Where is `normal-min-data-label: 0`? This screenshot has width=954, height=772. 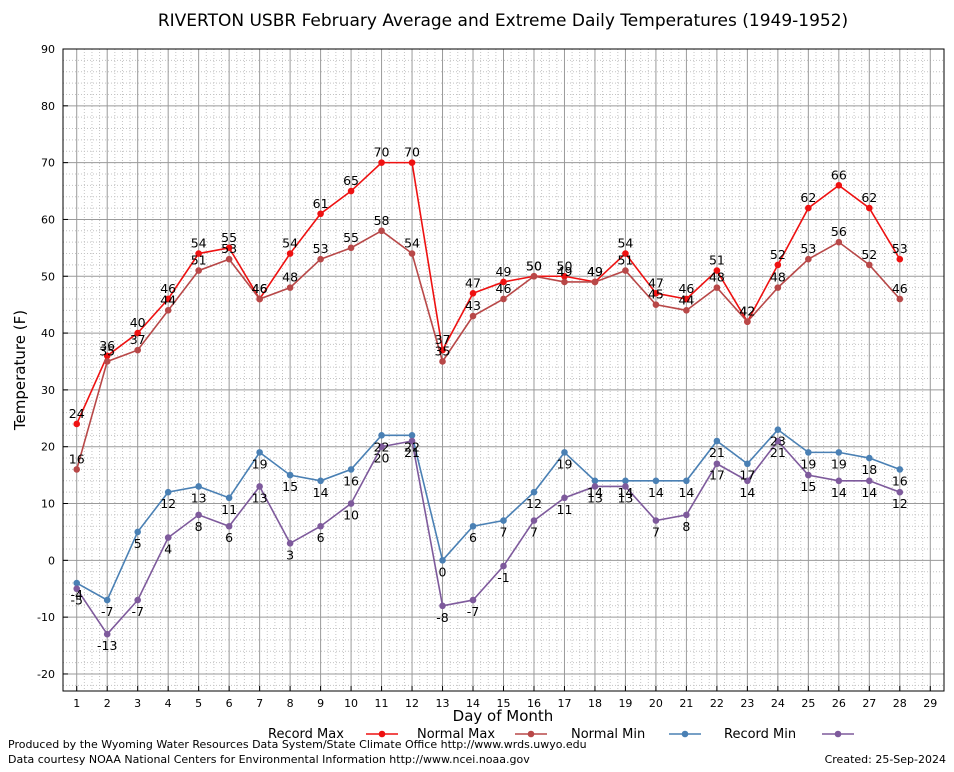 normal-min-data-label: 0 is located at coordinates (443, 571).